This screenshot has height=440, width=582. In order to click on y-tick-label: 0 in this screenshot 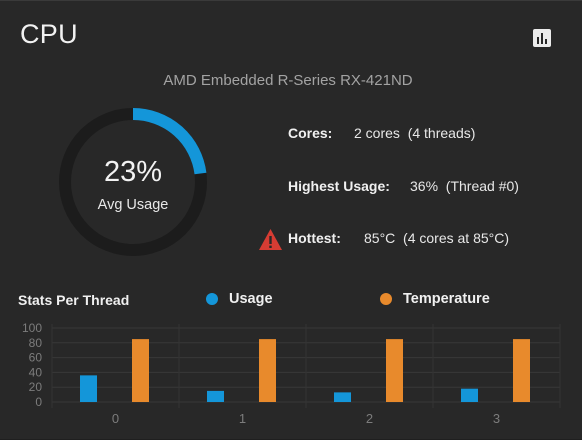, I will do `click(38, 402)`.